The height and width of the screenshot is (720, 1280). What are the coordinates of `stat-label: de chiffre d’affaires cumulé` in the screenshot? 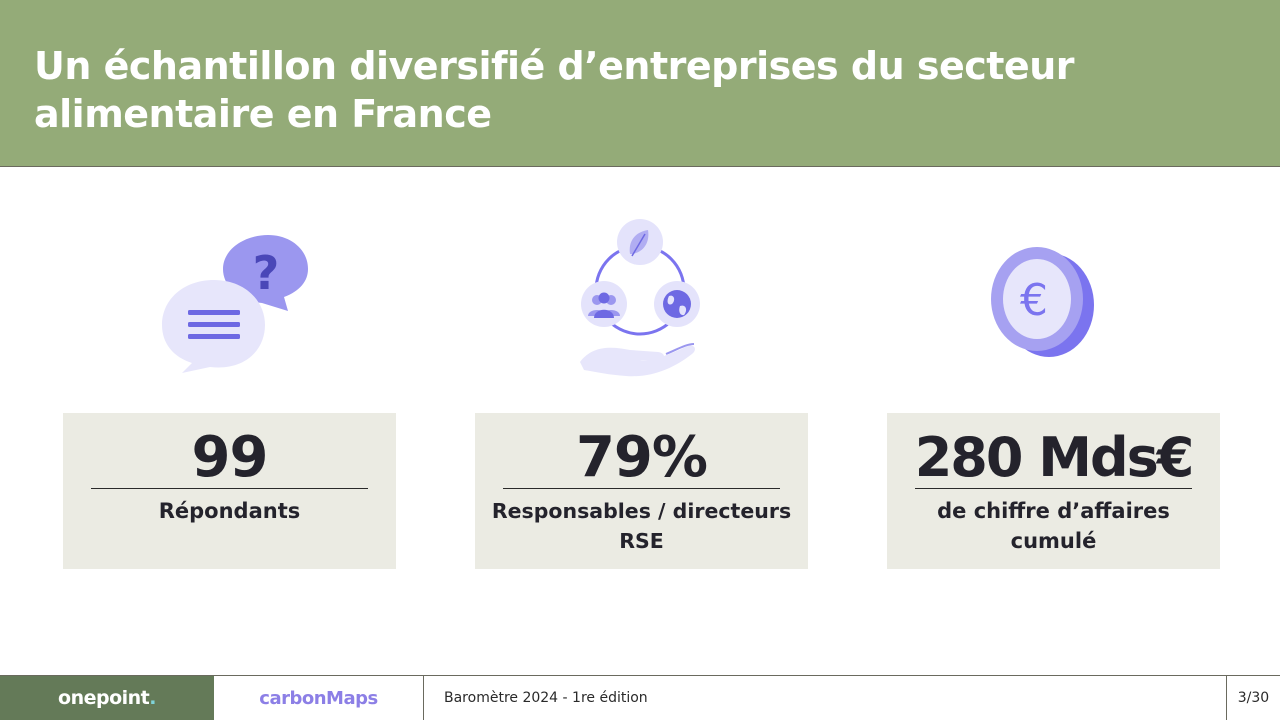 It's located at (1053, 526).